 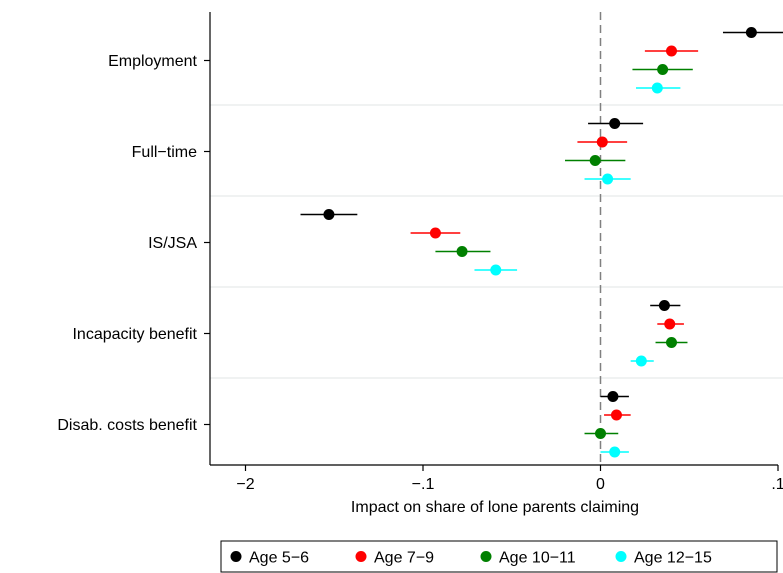 I want to click on x-tick-label: 0, so click(x=600, y=484).